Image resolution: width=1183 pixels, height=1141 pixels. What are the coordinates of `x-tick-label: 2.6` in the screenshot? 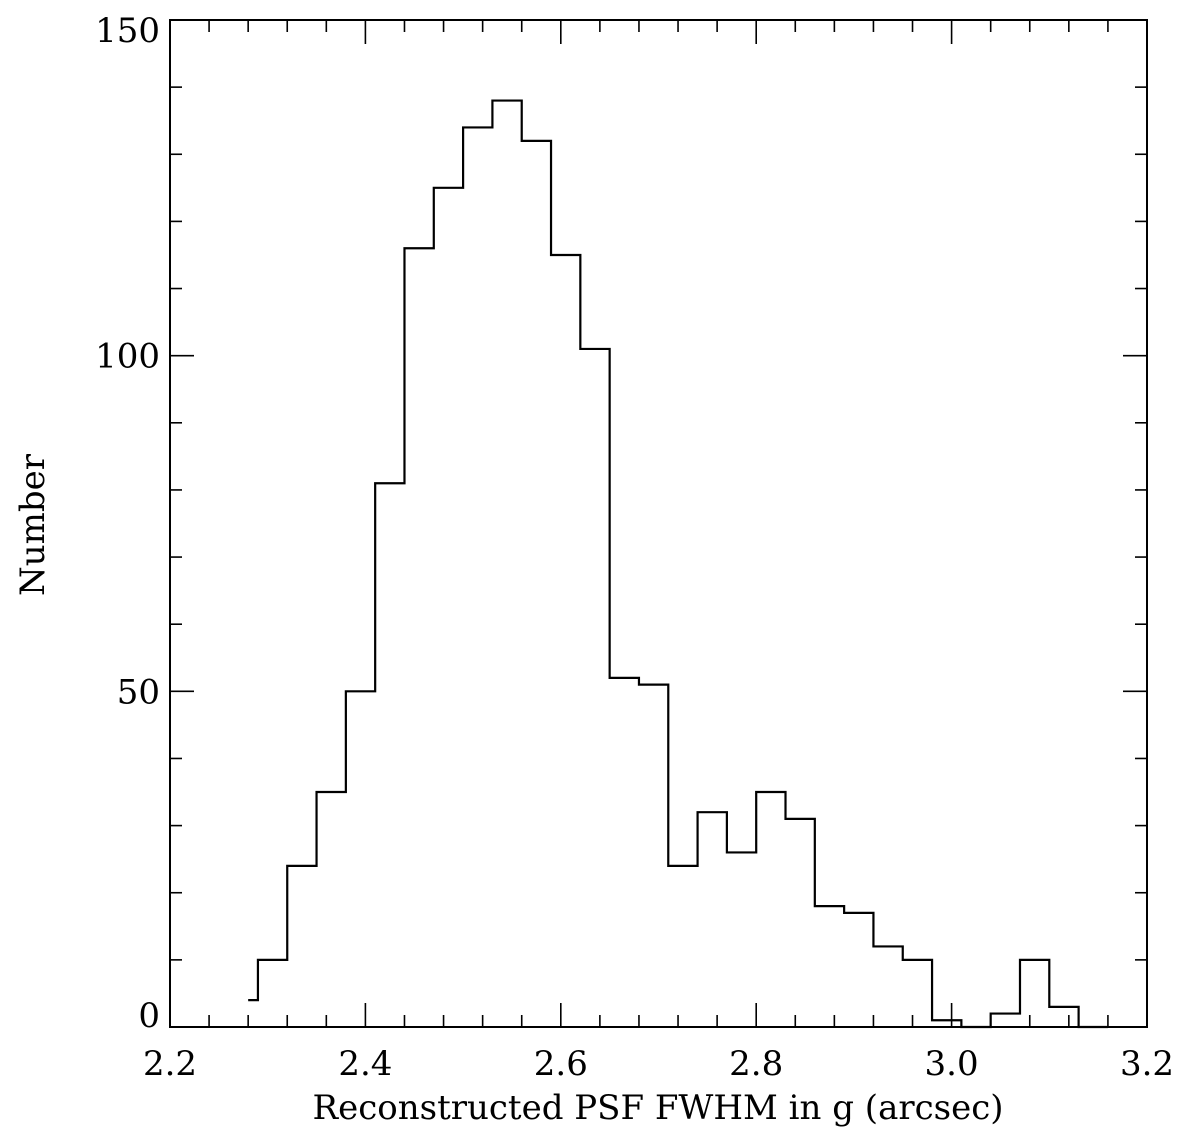 It's located at (561, 1064).